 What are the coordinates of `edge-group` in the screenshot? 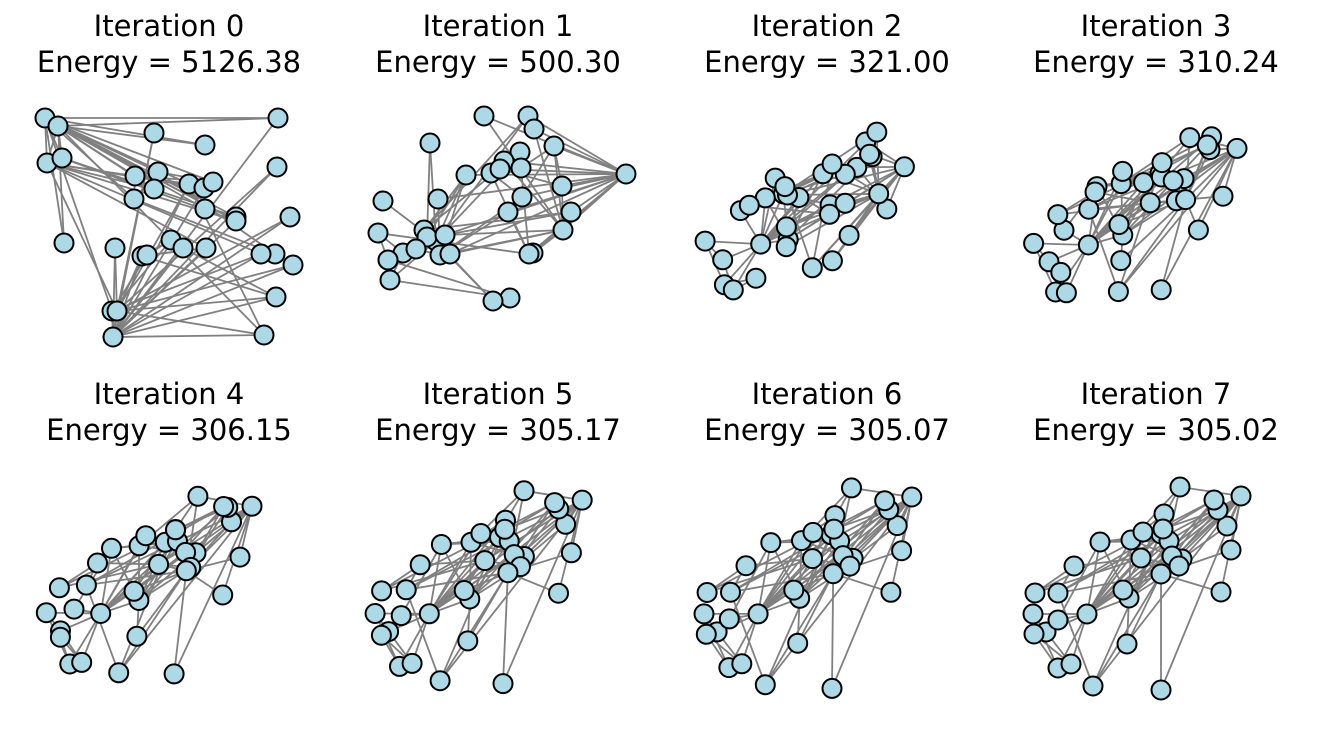 It's located at (169, 227).